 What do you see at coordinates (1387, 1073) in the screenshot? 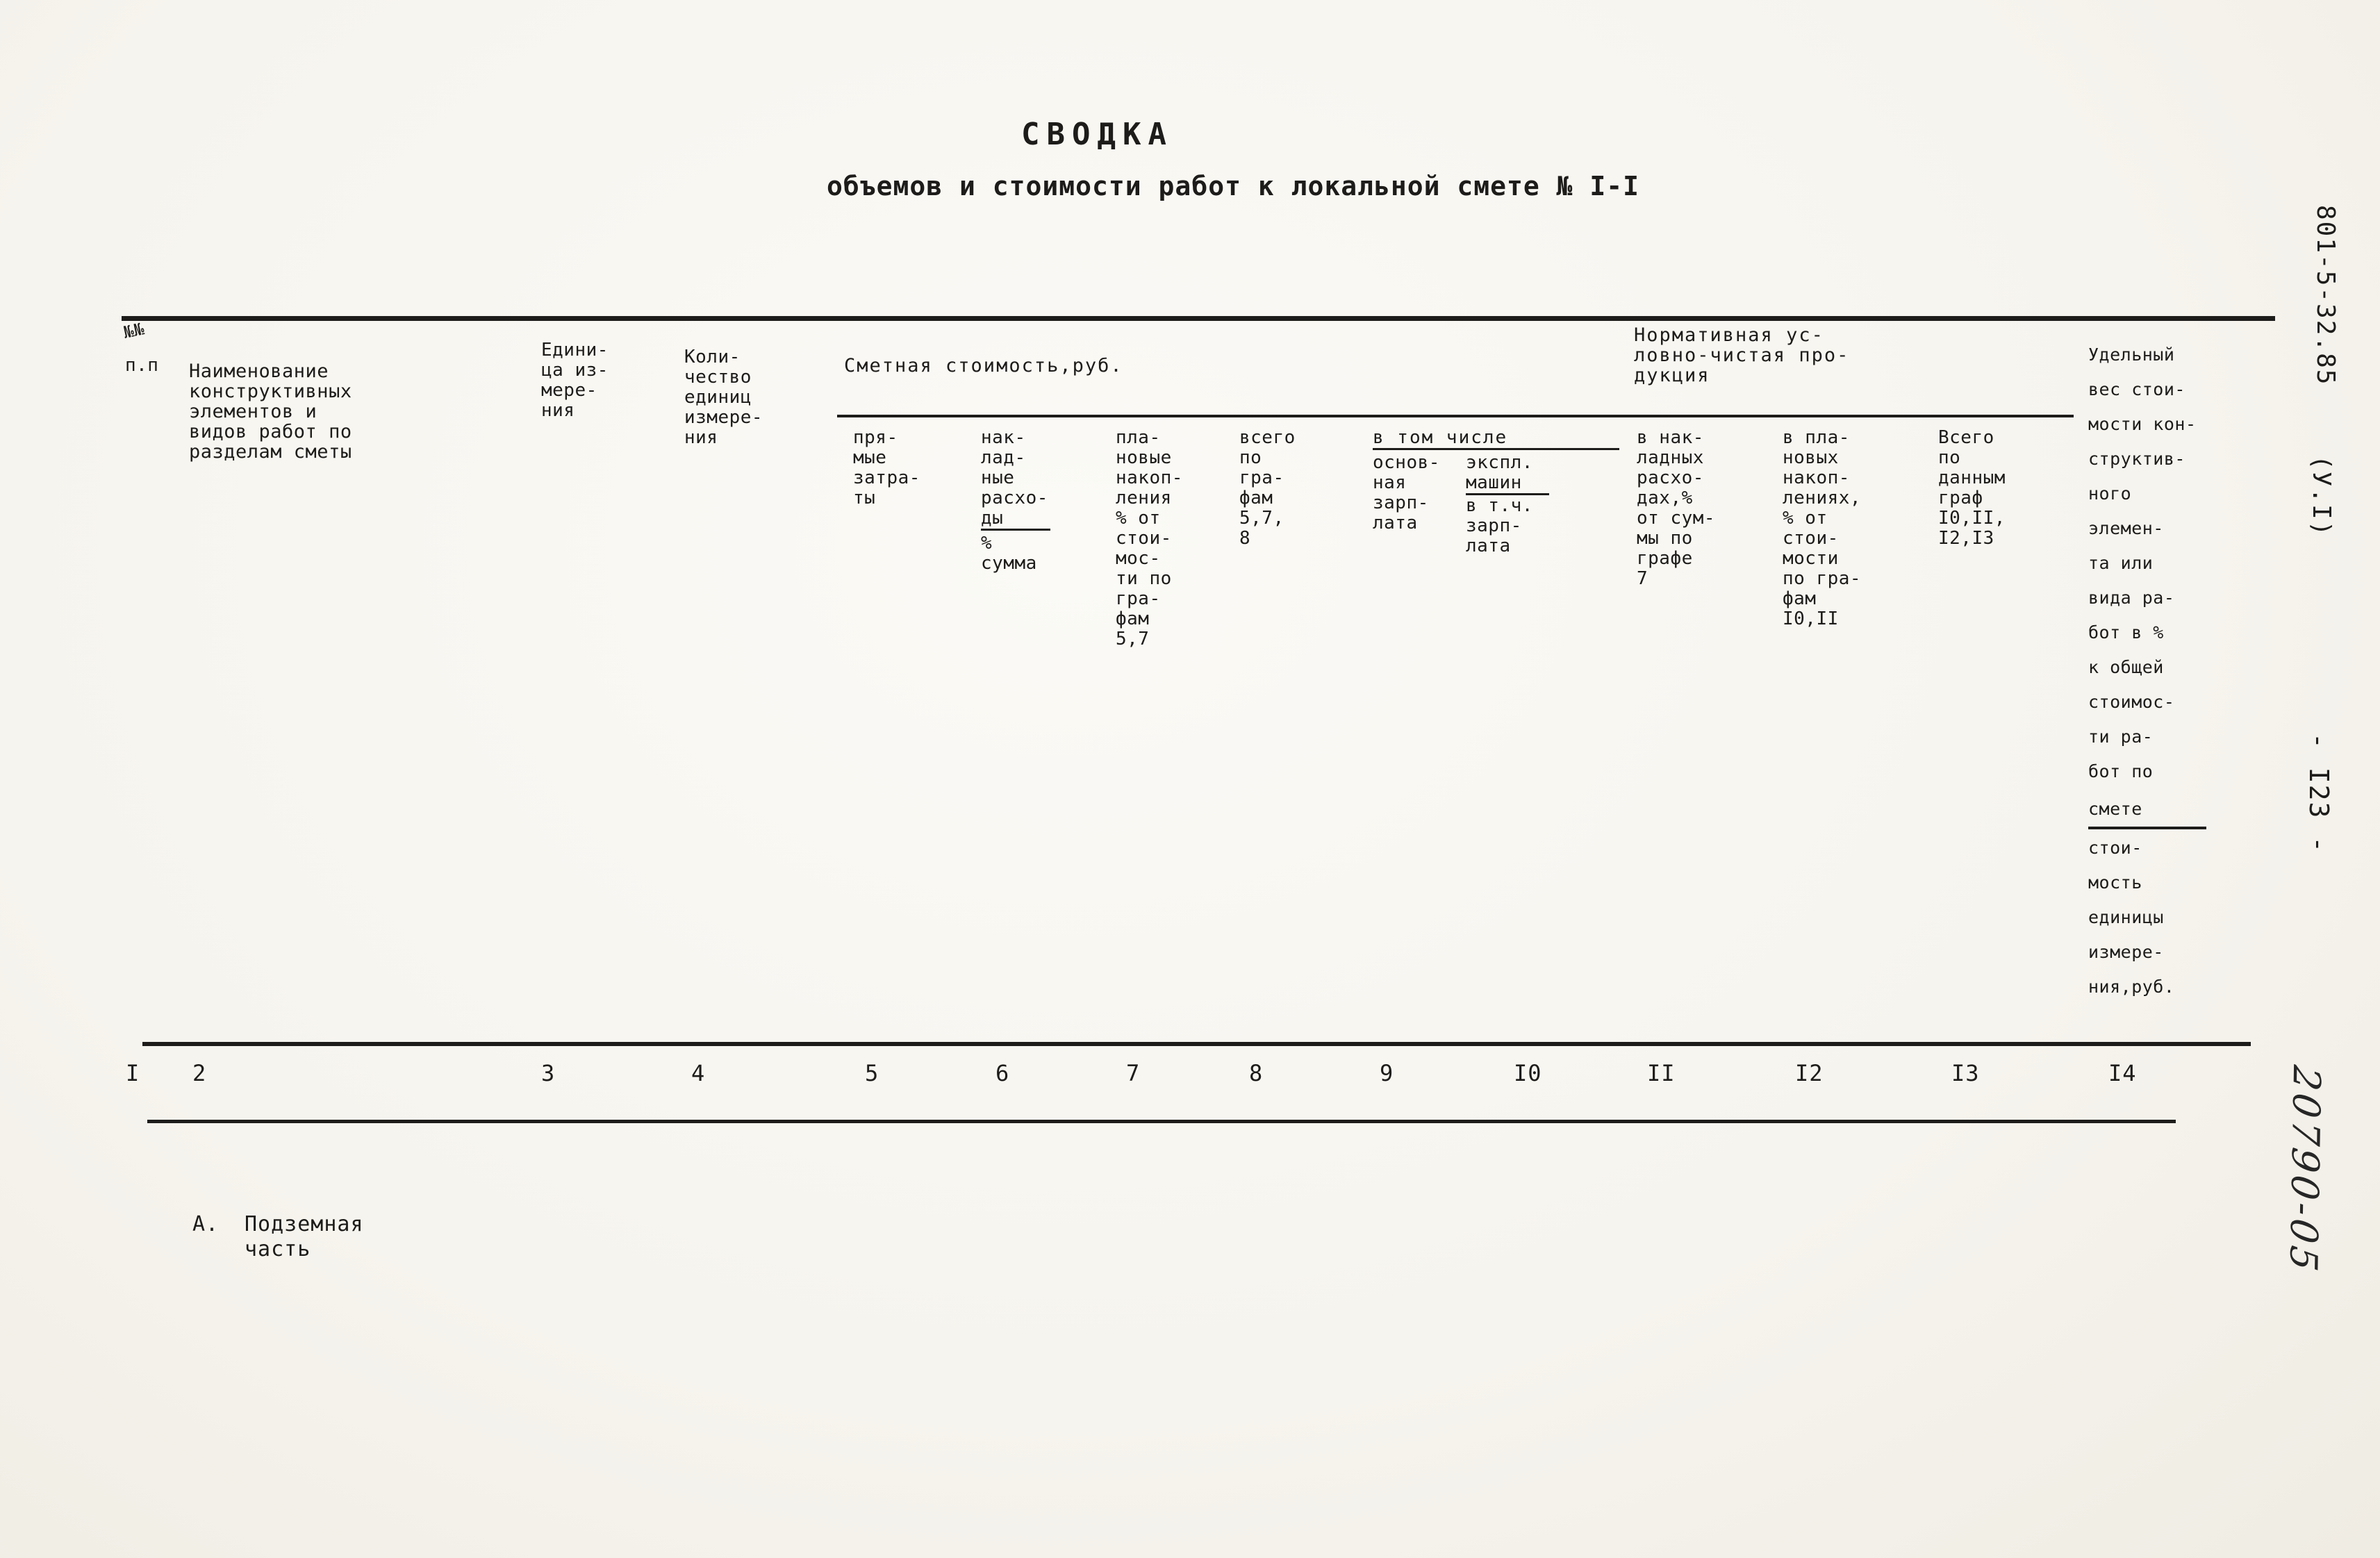
I see `column-number-9: 9` at bounding box center [1387, 1073].